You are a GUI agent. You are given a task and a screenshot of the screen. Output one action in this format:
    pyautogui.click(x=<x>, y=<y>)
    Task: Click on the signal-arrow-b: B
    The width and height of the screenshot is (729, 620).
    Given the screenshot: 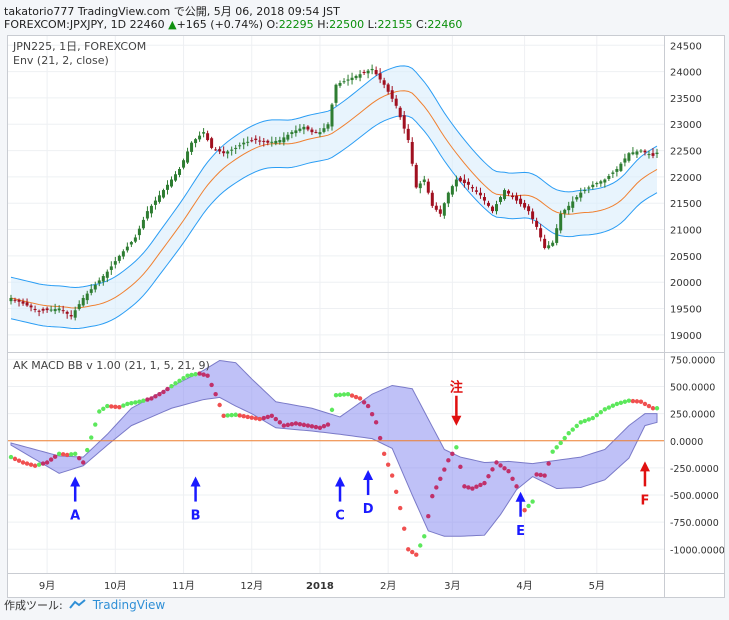 What is the action you would take?
    pyautogui.click(x=195, y=500)
    